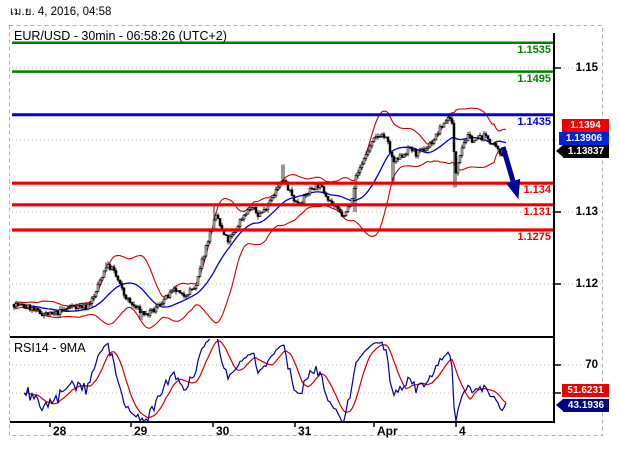  I want to click on x-axis-label-apr: Apr, so click(387, 431).